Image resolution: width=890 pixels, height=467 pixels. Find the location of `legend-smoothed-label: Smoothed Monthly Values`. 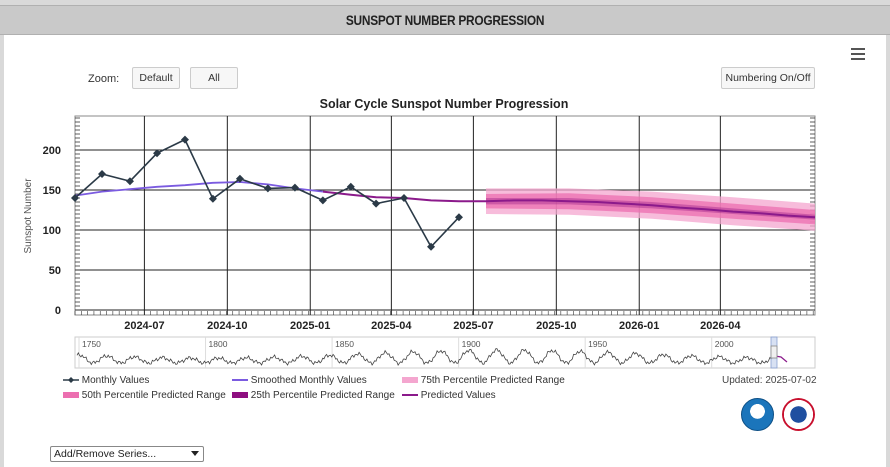

legend-smoothed-label: Smoothed Monthly Values is located at coordinates (308, 380).